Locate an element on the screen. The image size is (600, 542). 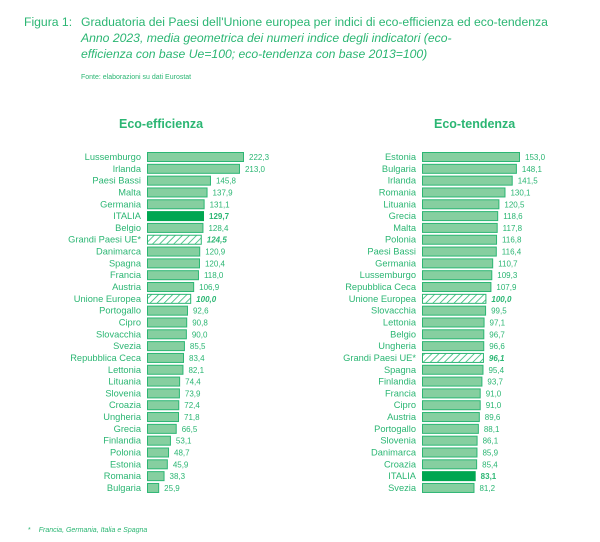
value-label-eco-efficienza-grecia: 66,5 is located at coordinates (190, 429).